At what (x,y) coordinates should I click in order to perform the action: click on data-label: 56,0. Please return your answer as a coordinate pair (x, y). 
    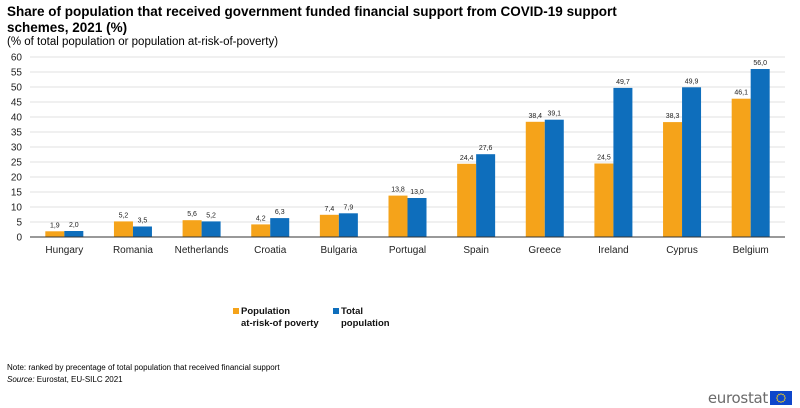
    Looking at the image, I should click on (760, 63).